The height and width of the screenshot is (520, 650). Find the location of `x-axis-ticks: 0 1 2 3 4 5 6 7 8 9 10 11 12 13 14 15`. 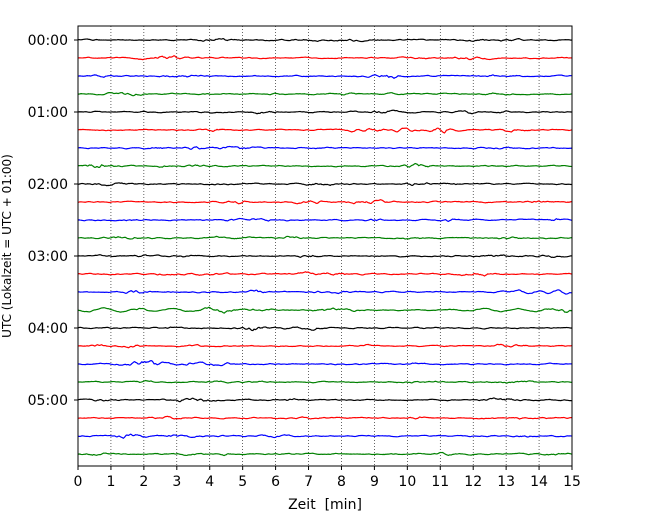

x-axis-ticks: 0 1 2 3 4 5 6 7 8 9 10 11 12 13 14 15 is located at coordinates (327, 478).